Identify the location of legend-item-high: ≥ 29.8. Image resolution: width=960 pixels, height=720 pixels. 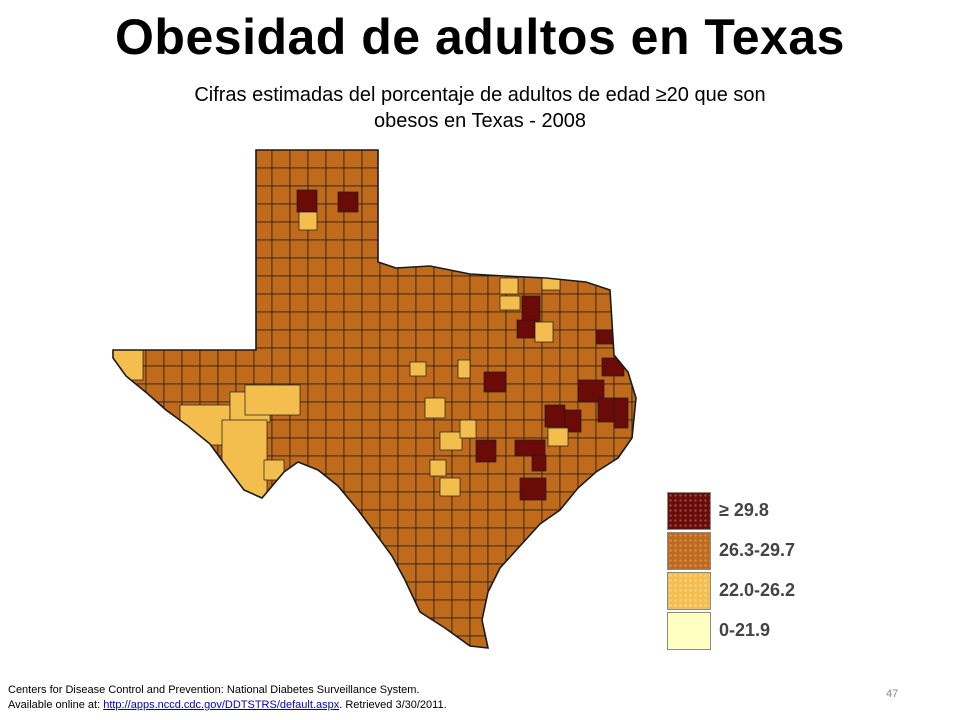
(747, 511).